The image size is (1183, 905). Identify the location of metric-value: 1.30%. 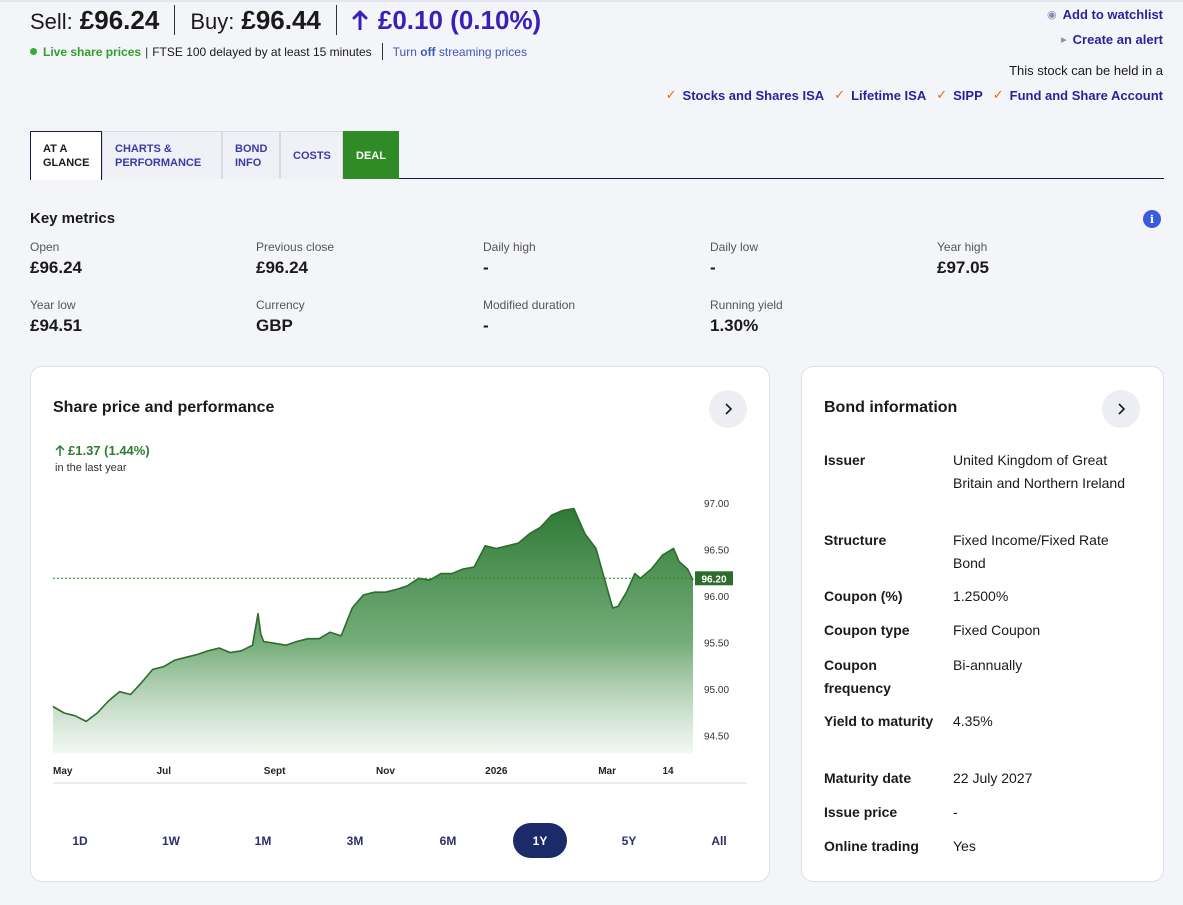
(734, 325).